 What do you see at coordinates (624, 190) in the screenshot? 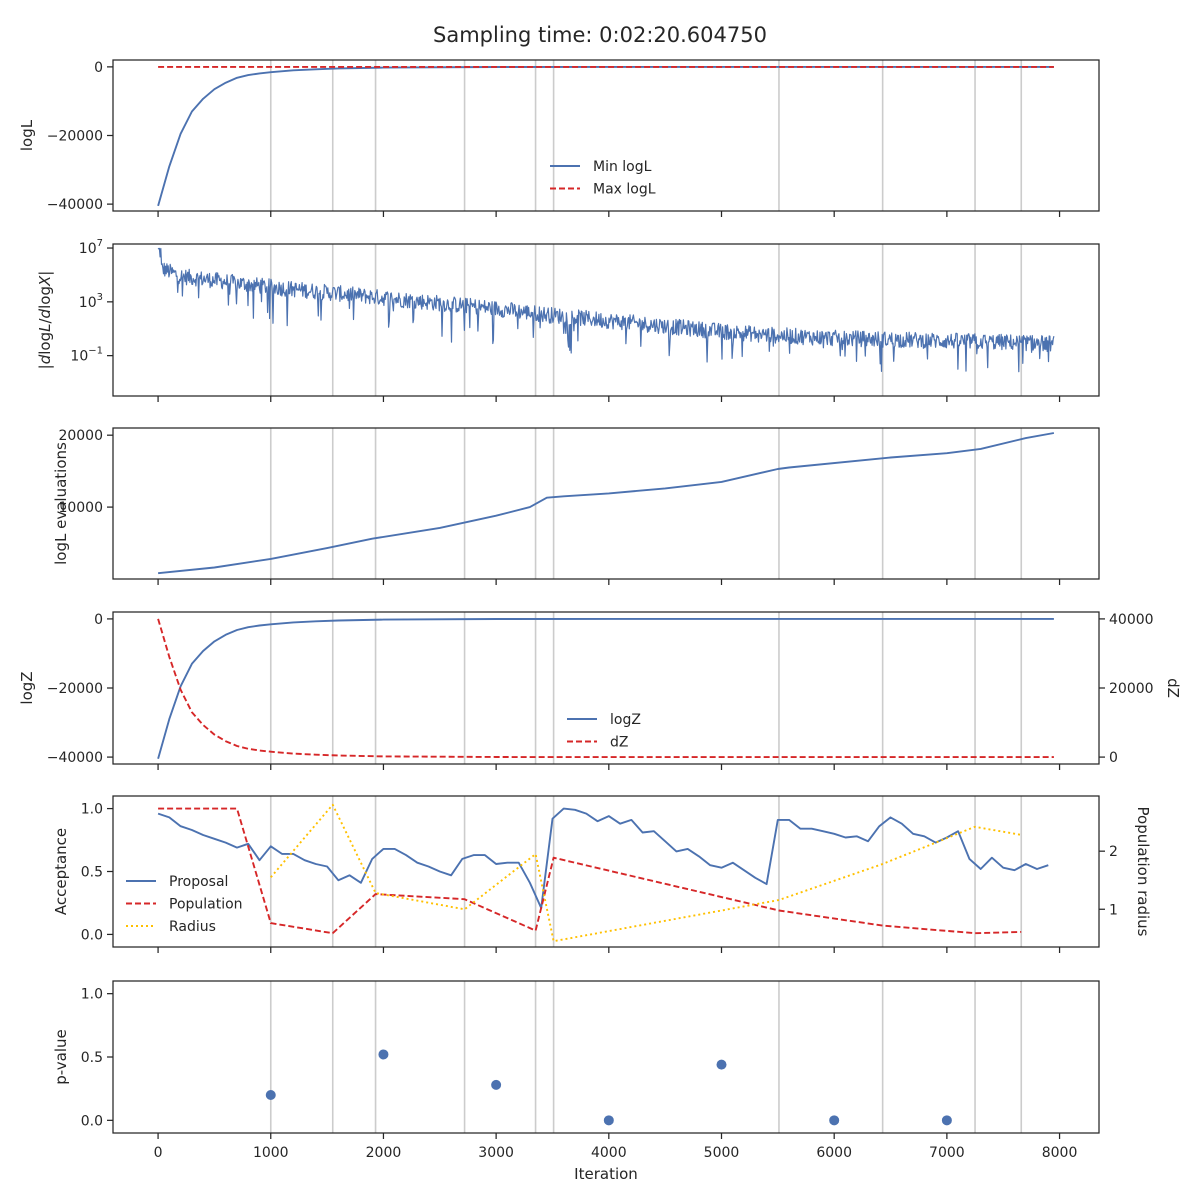
I see `legend-label: Max logL` at bounding box center [624, 190].